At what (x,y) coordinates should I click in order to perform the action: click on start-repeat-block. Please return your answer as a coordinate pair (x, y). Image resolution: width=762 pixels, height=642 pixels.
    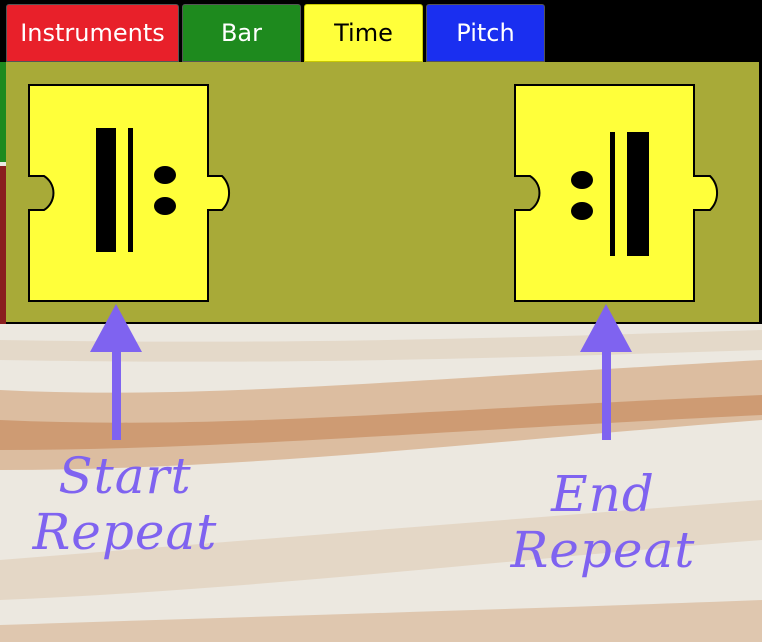
    Looking at the image, I should click on (140, 193).